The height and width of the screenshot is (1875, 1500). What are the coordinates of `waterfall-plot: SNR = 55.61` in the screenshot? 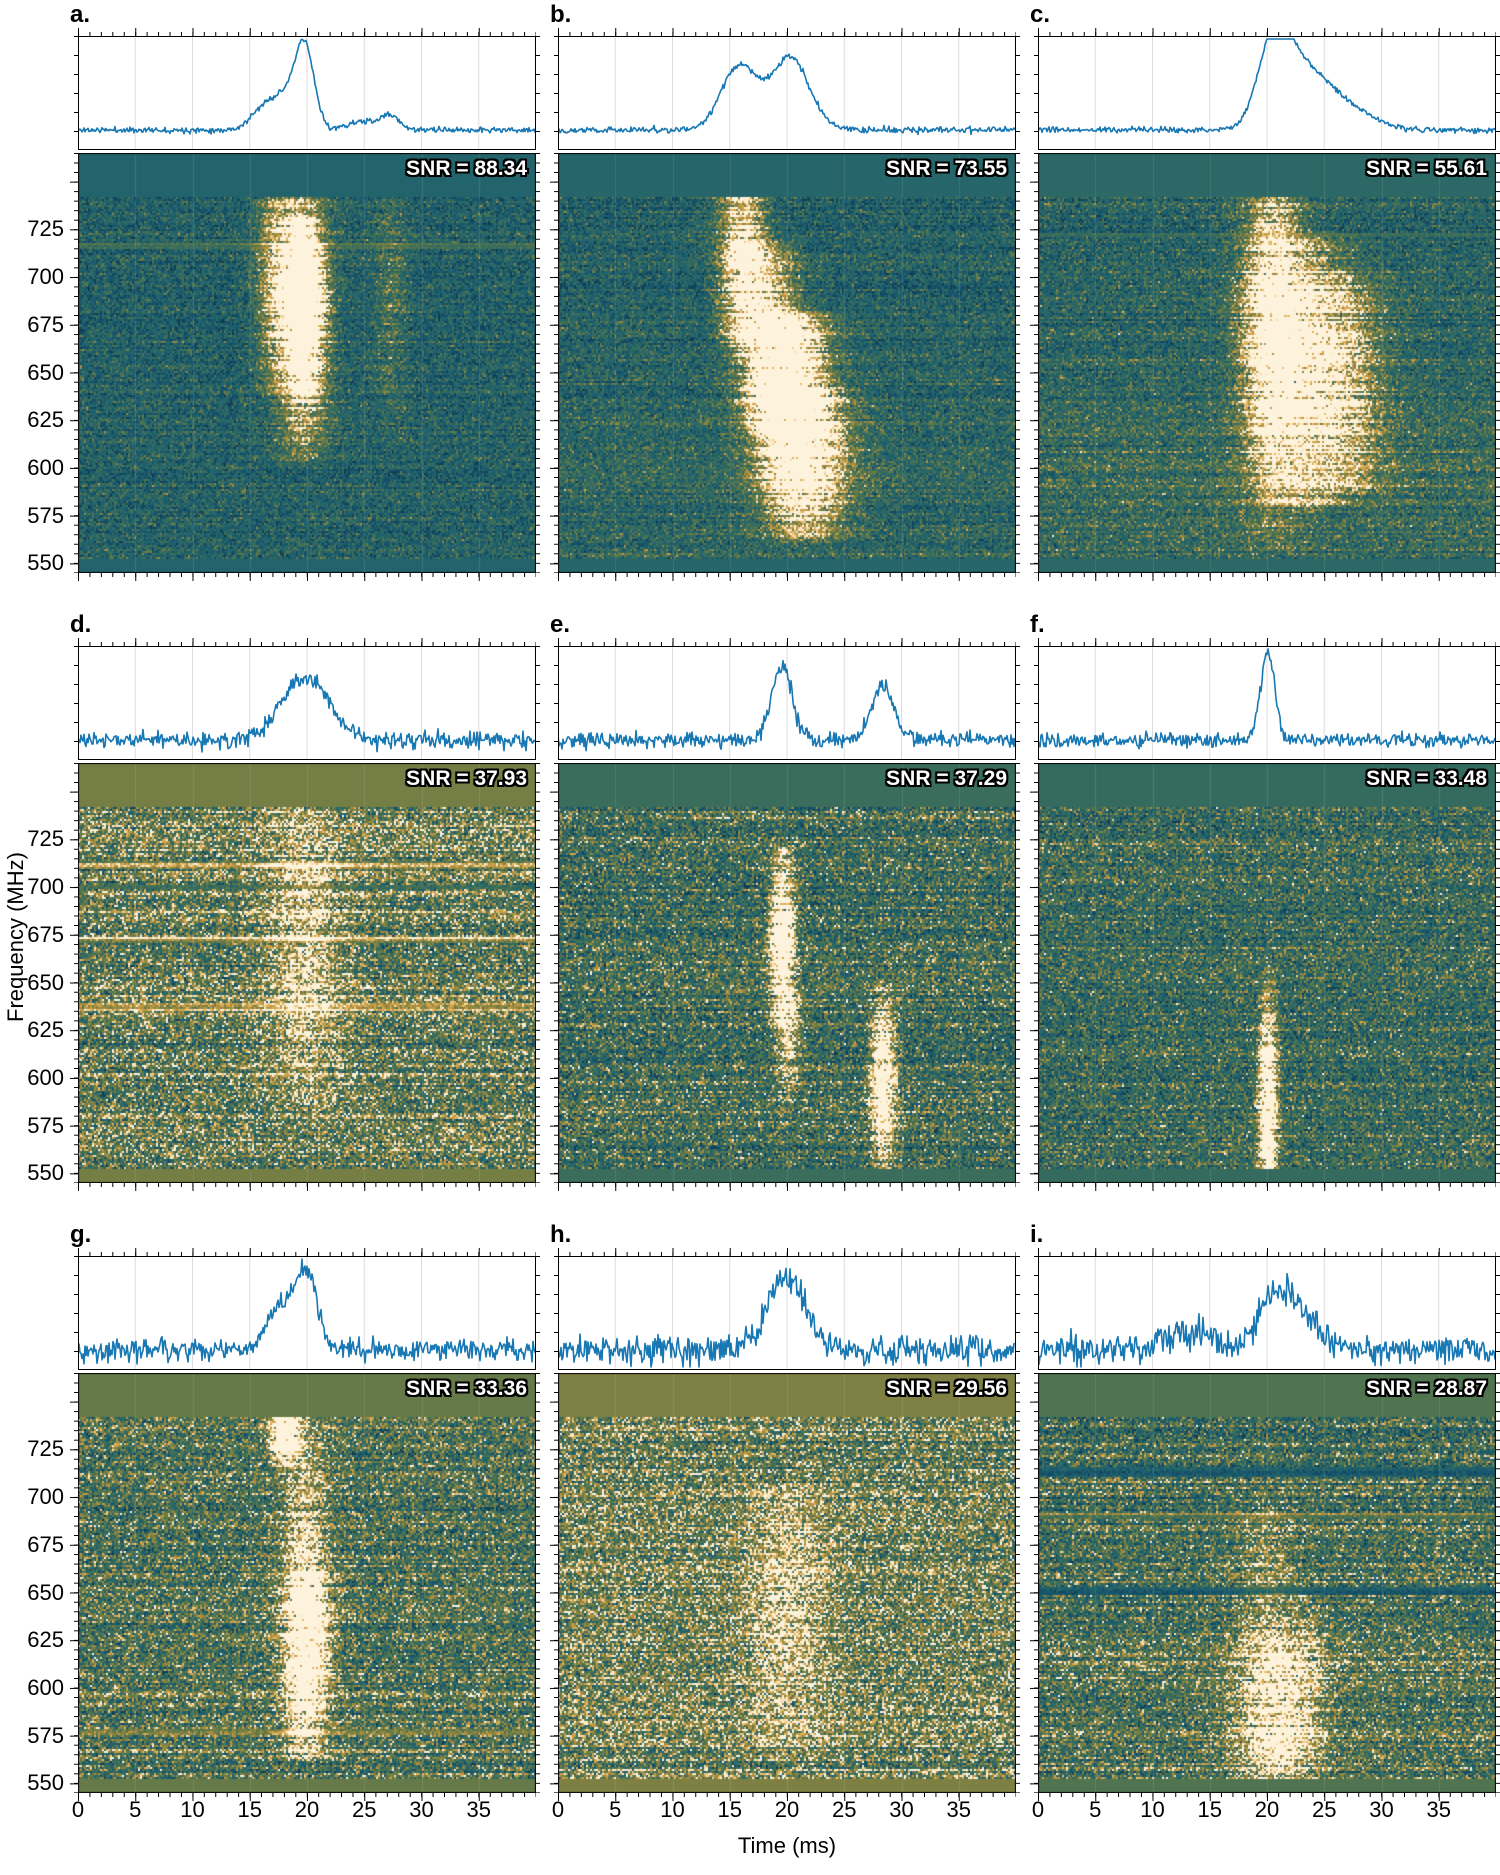 It's located at (1267, 363).